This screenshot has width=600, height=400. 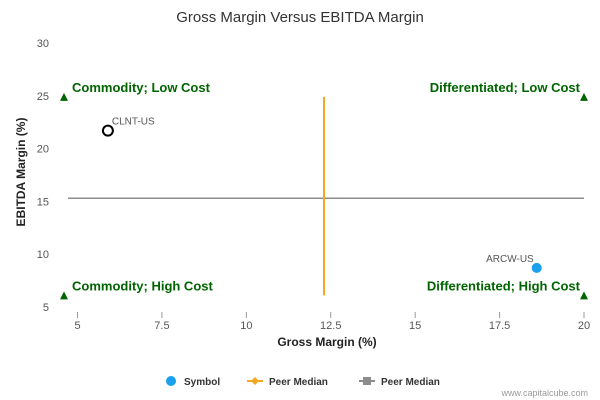 What do you see at coordinates (43, 176) in the screenshot?
I see `y-axis-ticks: 5 10 15 20 25 30` at bounding box center [43, 176].